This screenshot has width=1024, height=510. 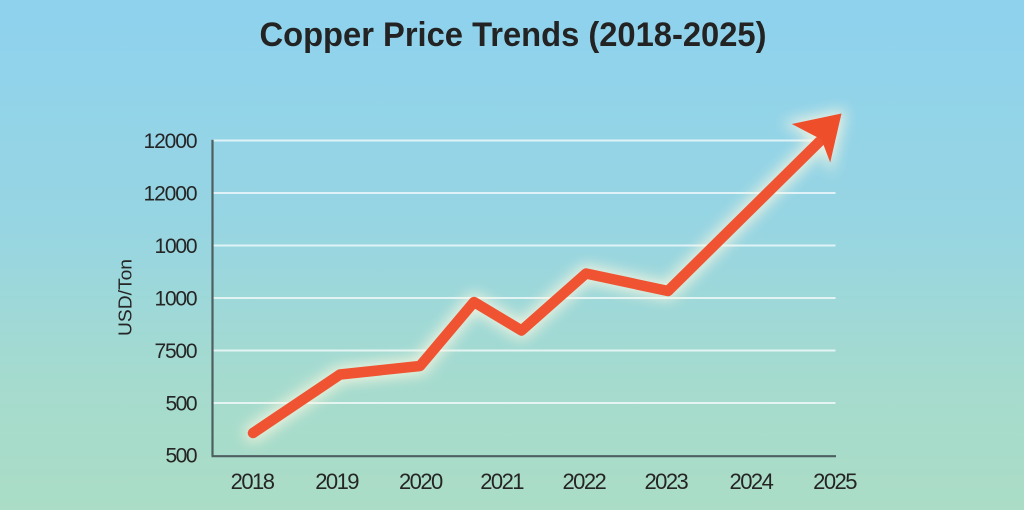 What do you see at coordinates (337, 481) in the screenshot?
I see `svg-text: 2019` at bounding box center [337, 481].